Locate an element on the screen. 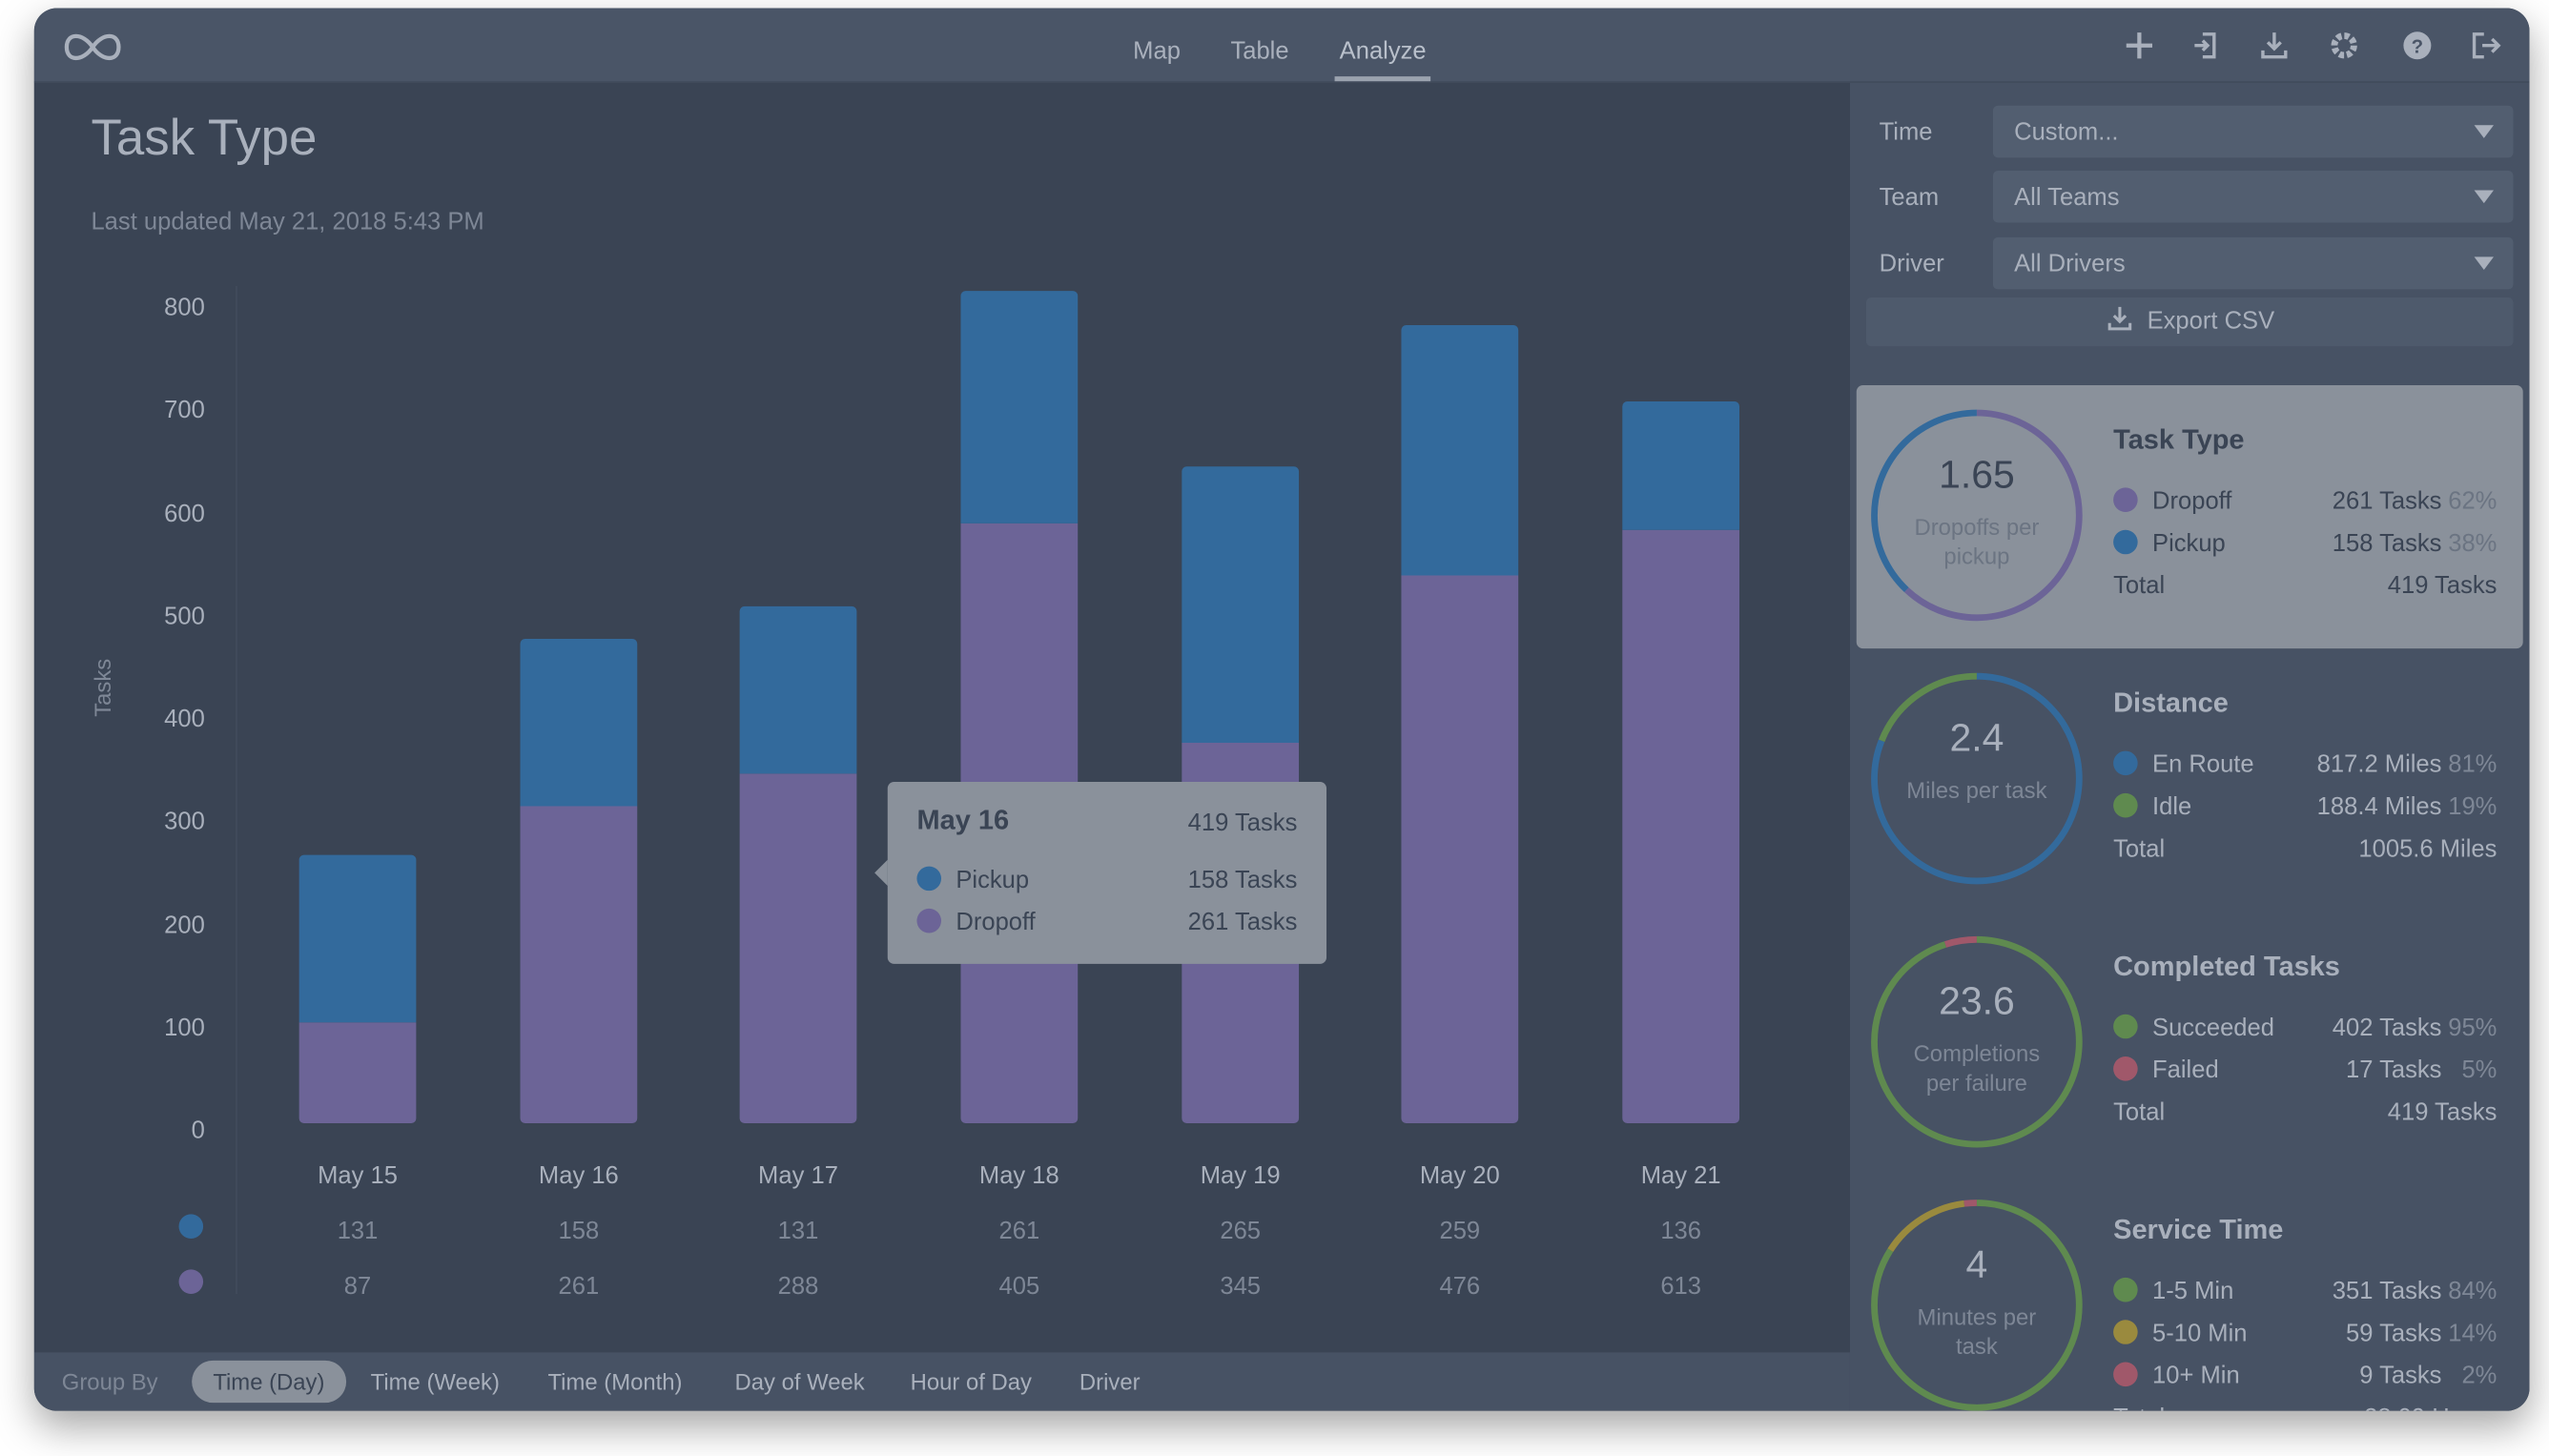 Image resolution: width=2549 pixels, height=1456 pixels. group-by-hour-of-day: Hour of Day is located at coordinates (971, 1382).